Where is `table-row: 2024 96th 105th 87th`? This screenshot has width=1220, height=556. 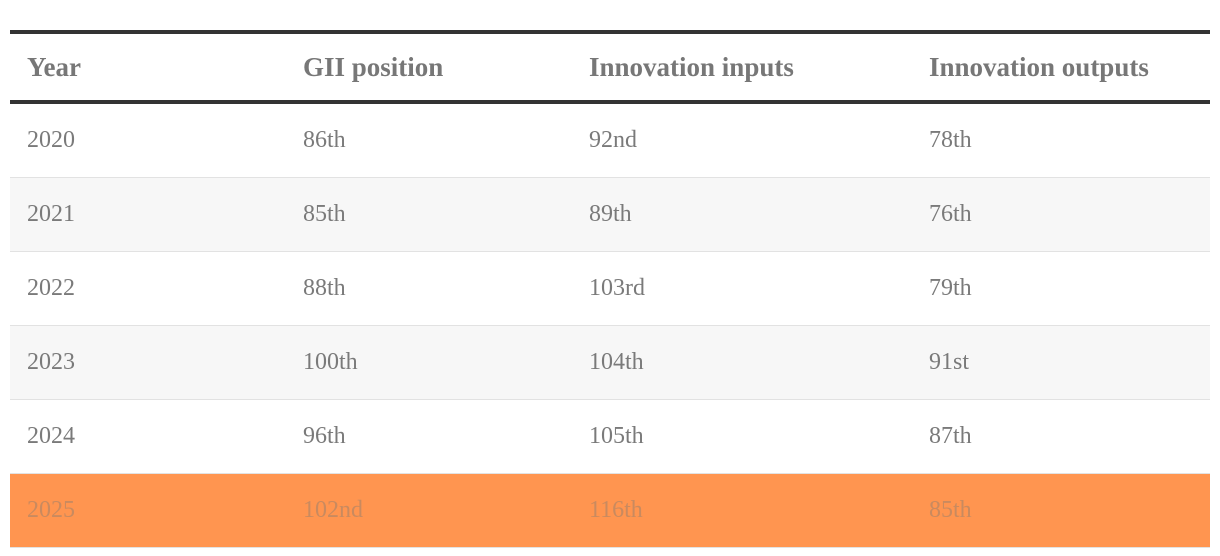
table-row: 2024 96th 105th 87th is located at coordinates (610, 436).